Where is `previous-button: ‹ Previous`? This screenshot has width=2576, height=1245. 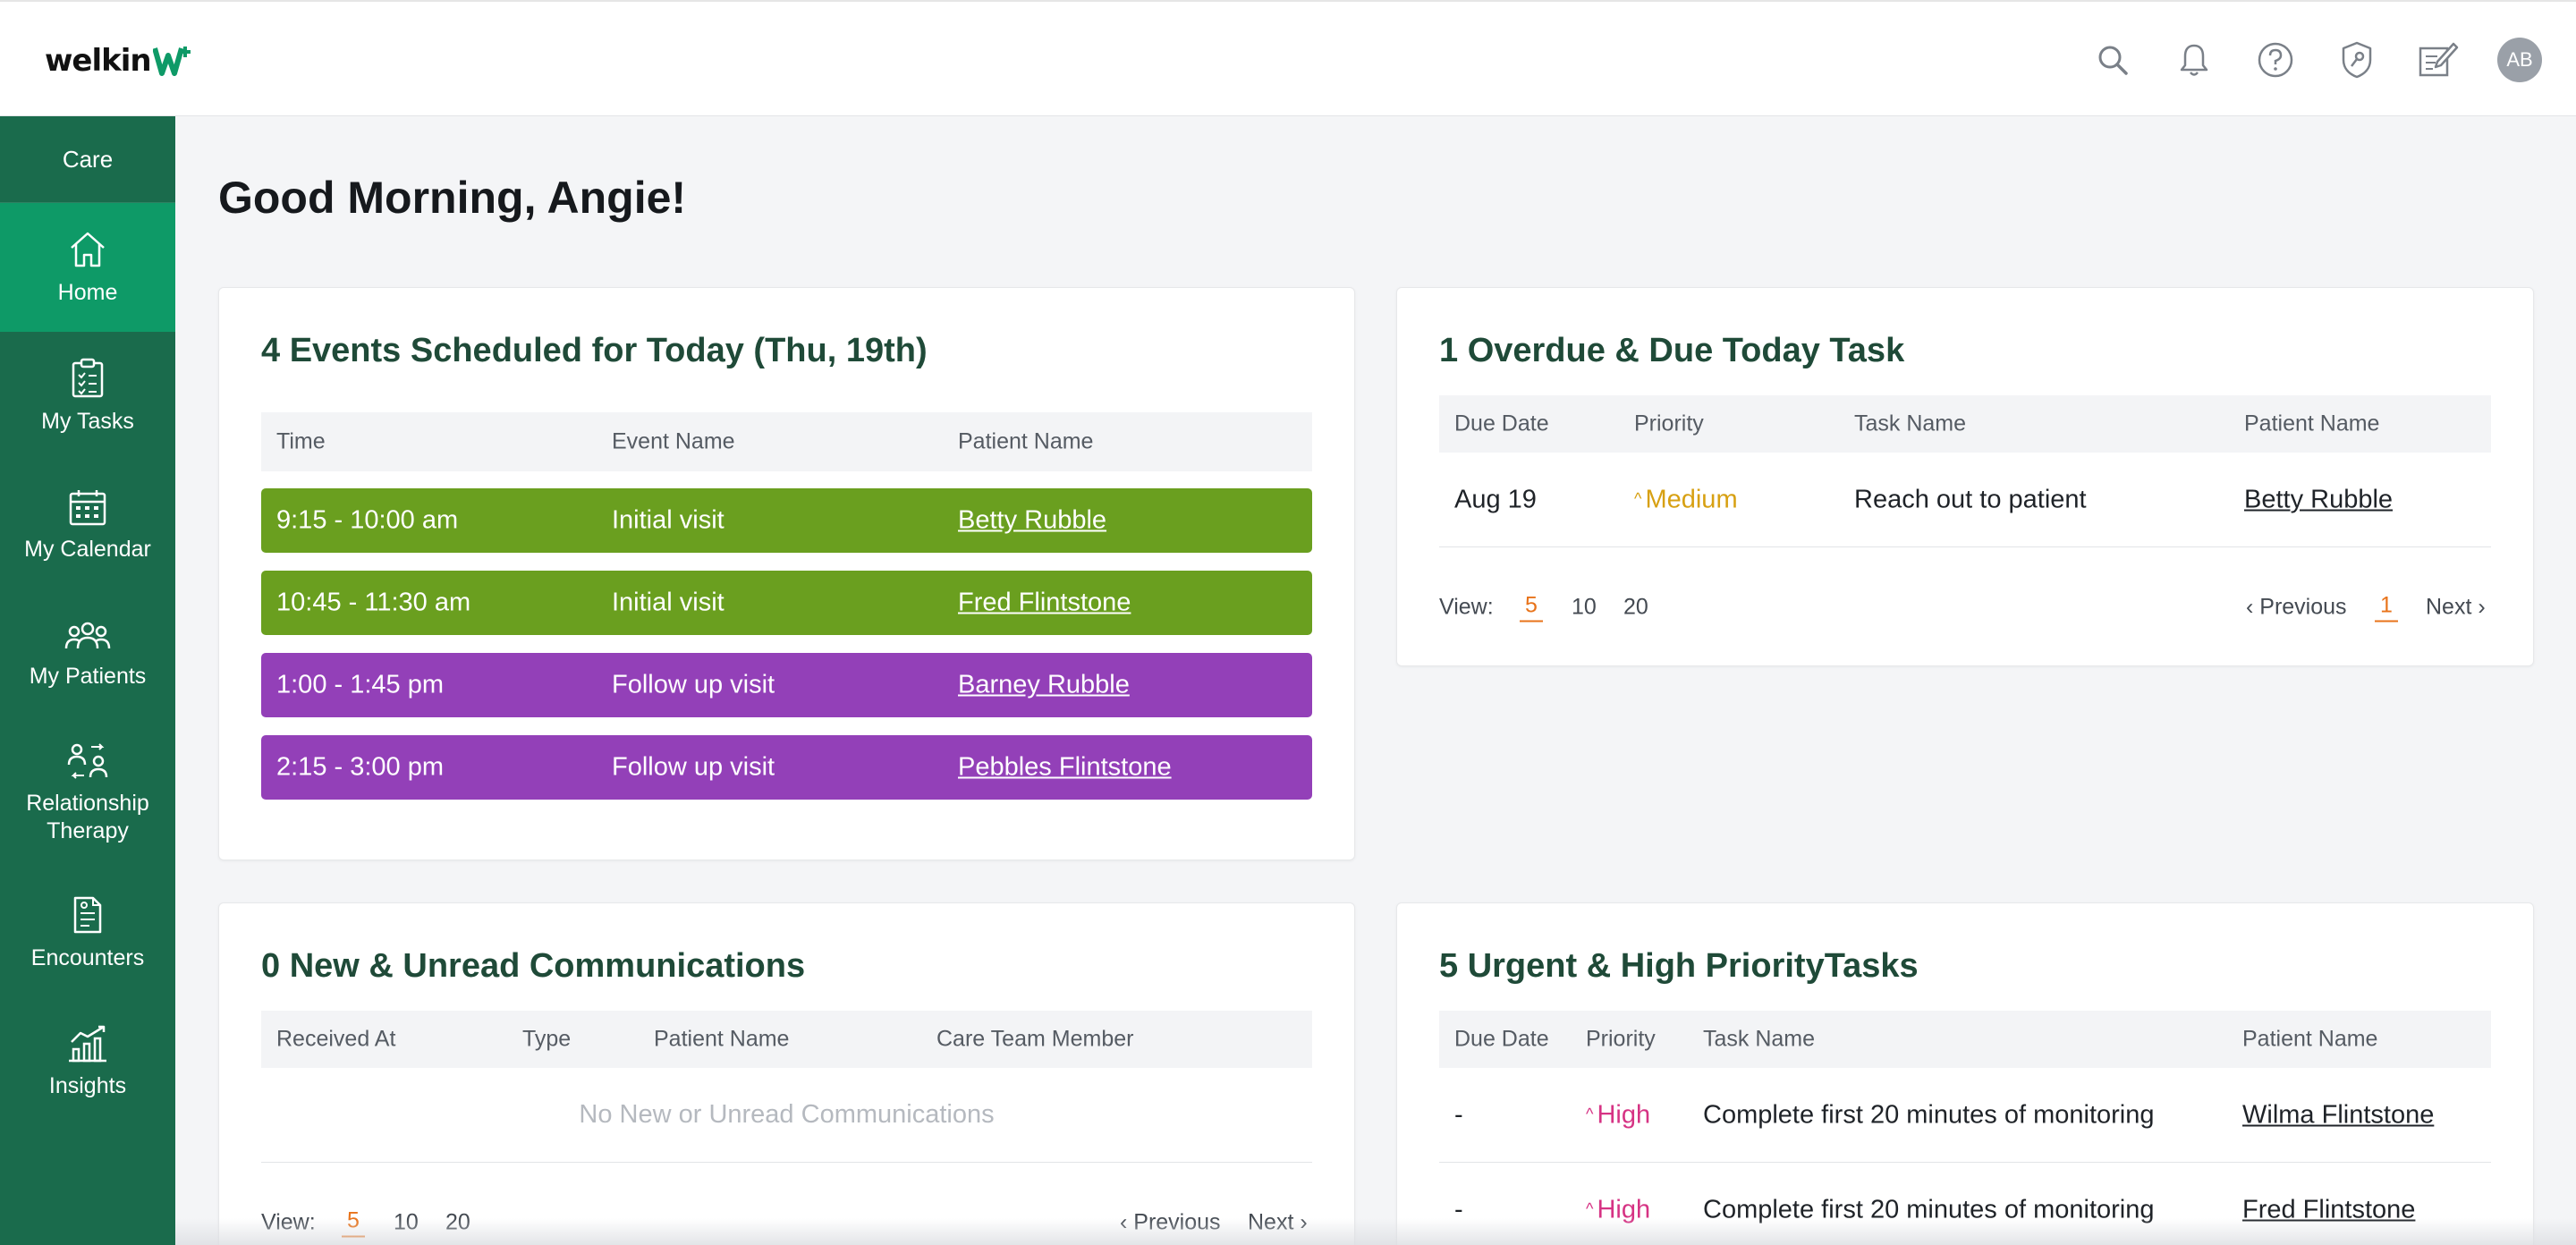 previous-button: ‹ Previous is located at coordinates (2296, 607).